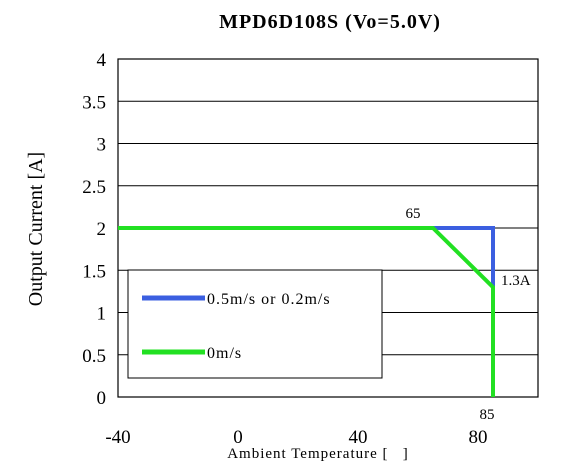  I want to click on y-tick-label: 3.5, so click(94, 102).